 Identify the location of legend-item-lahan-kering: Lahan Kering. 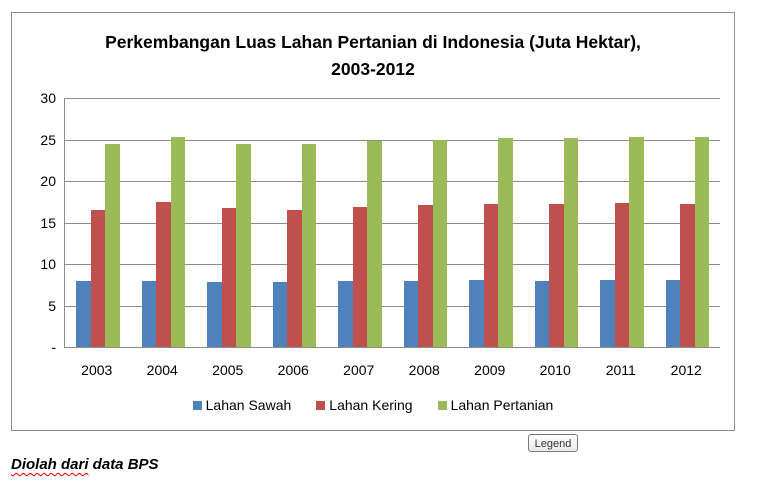
(364, 405).